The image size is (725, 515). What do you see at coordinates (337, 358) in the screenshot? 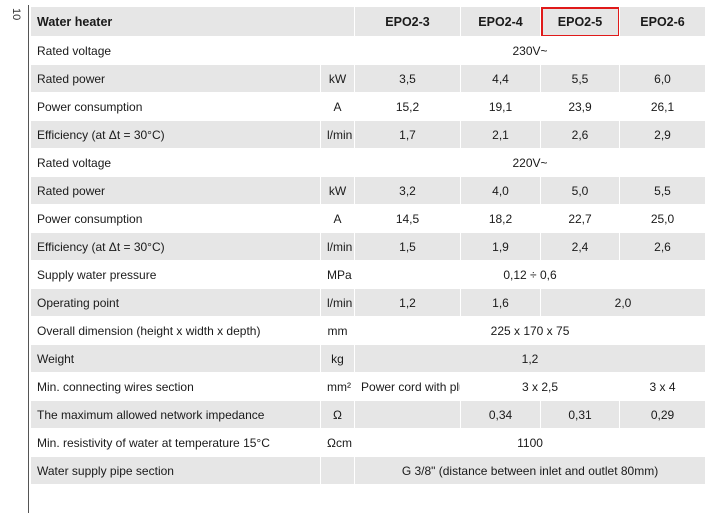
I see `row-unit: kg` at bounding box center [337, 358].